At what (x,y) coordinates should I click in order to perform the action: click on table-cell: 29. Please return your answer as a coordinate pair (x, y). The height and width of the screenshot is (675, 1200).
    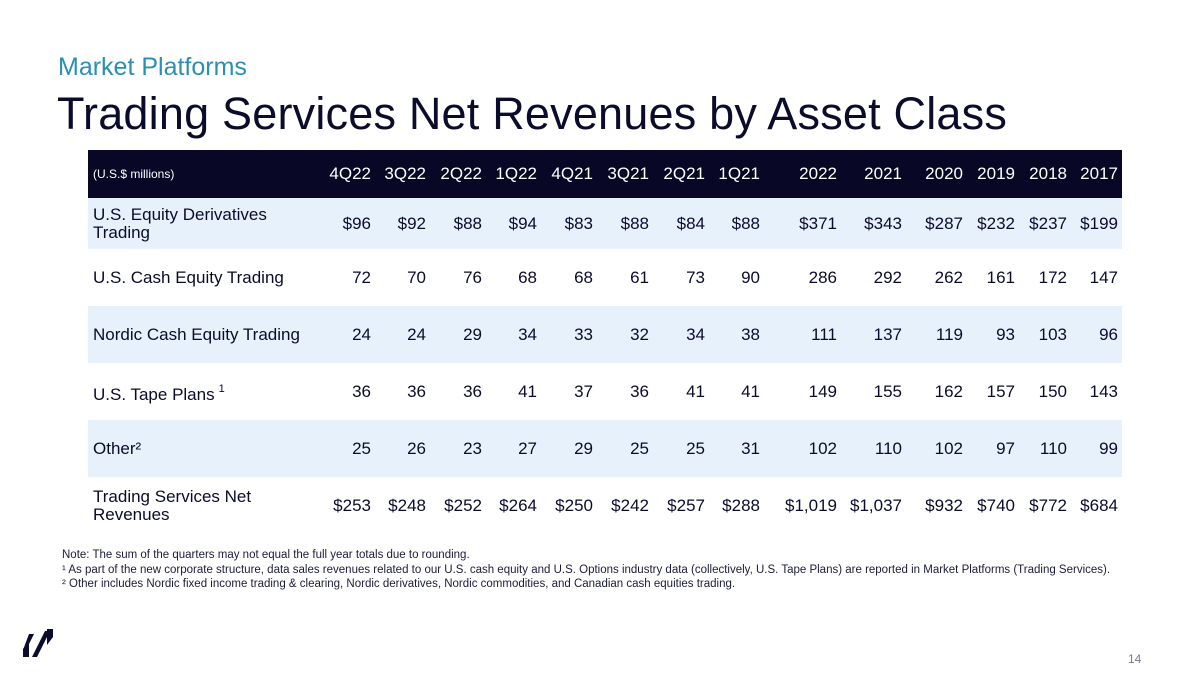
    Looking at the image, I should click on (583, 448).